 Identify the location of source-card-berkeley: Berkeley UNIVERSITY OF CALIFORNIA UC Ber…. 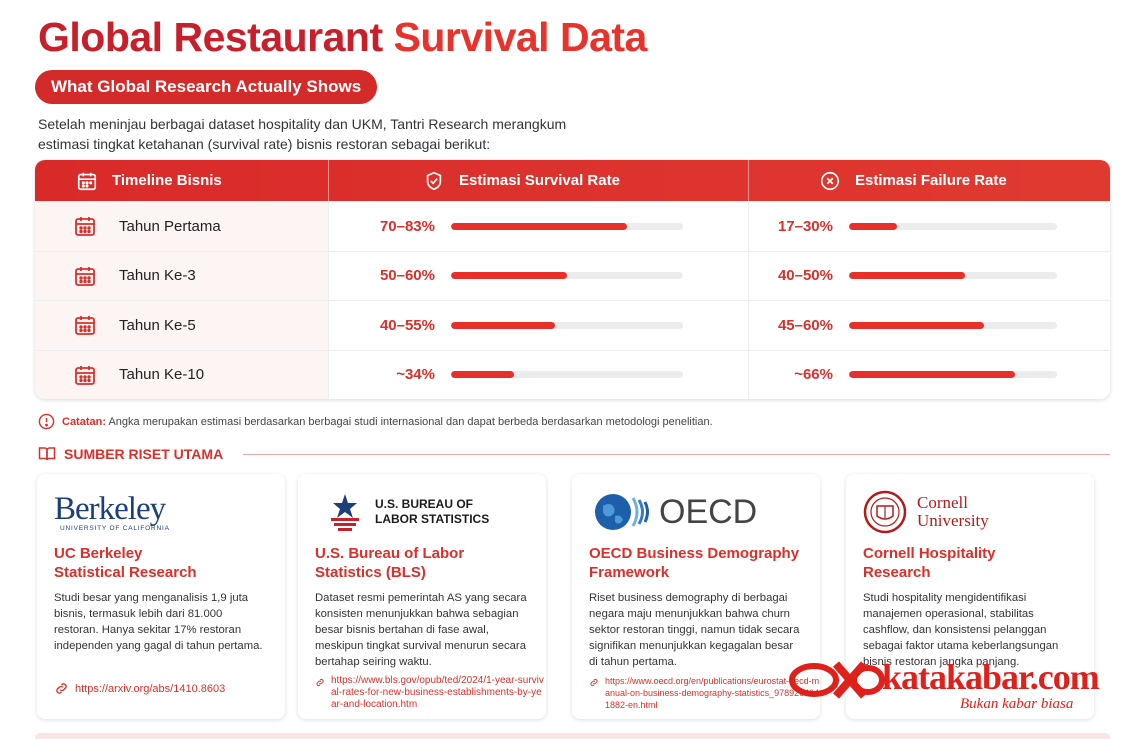
(161, 596).